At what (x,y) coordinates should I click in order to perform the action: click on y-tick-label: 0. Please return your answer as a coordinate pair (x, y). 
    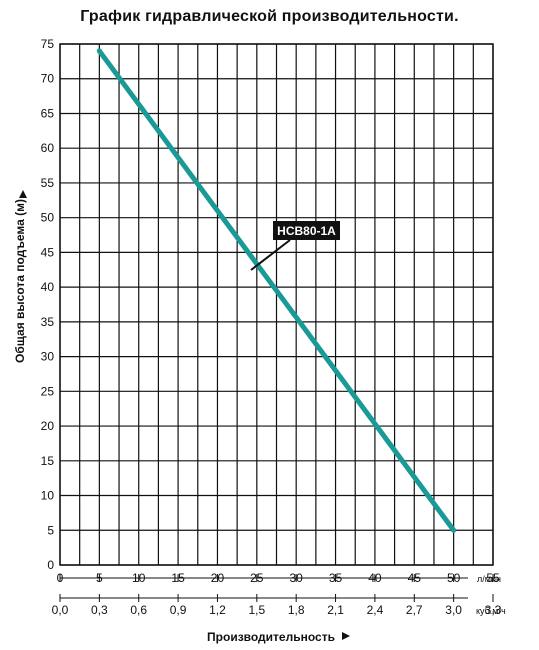
    Looking at the image, I should click on (50, 565).